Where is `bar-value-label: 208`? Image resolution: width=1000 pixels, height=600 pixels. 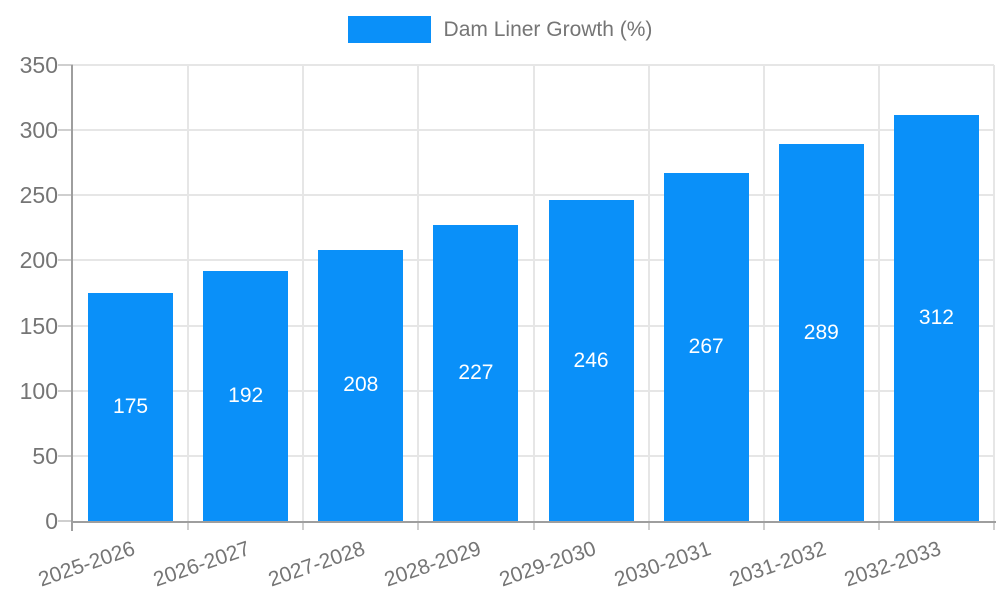 bar-value-label: 208 is located at coordinates (361, 385).